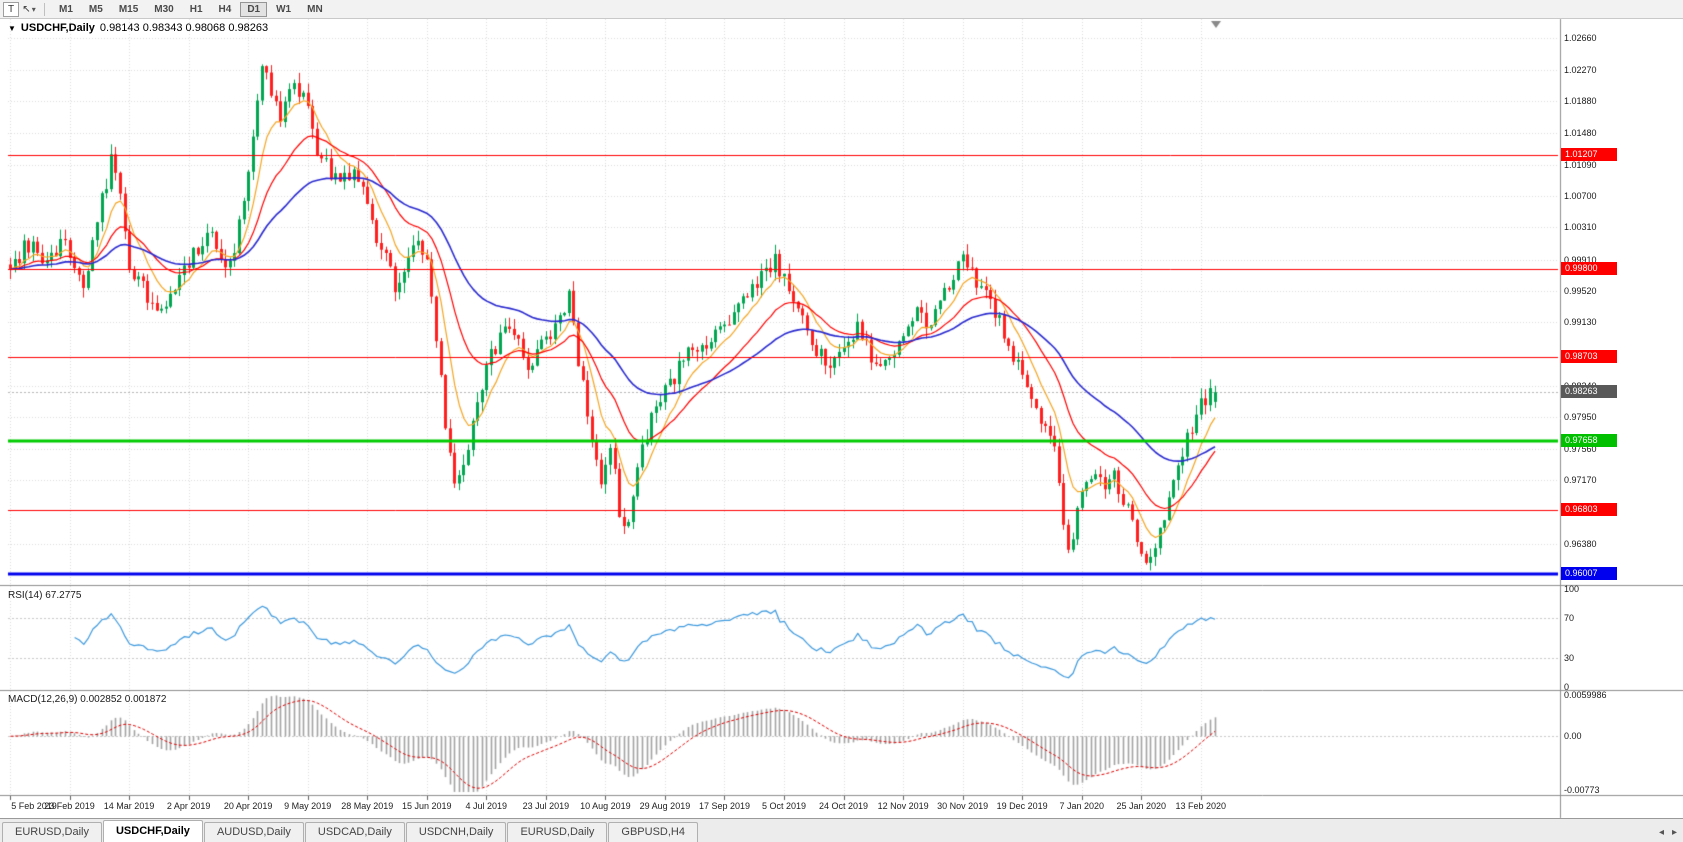 The height and width of the screenshot is (842, 1683). What do you see at coordinates (1081, 806) in the screenshot?
I see `date-axis-label: 7 Jan 2020` at bounding box center [1081, 806].